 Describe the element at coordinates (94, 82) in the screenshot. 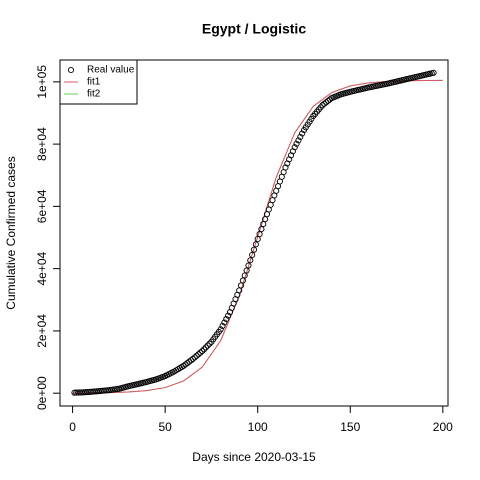

I see `legend-label: fit1` at that location.